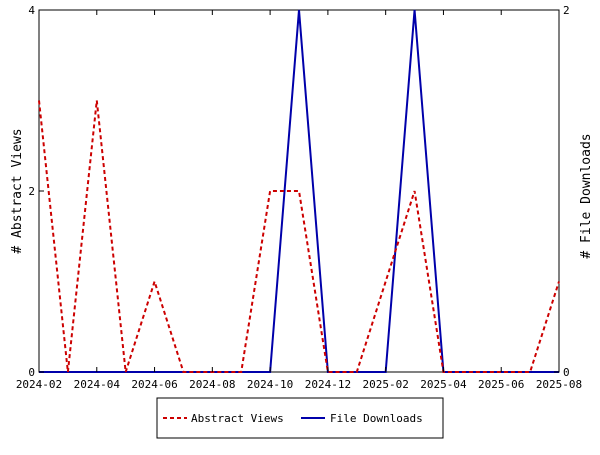 This screenshot has width=600, height=455. I want to click on x-tick-label: 2024-02, so click(39, 384).